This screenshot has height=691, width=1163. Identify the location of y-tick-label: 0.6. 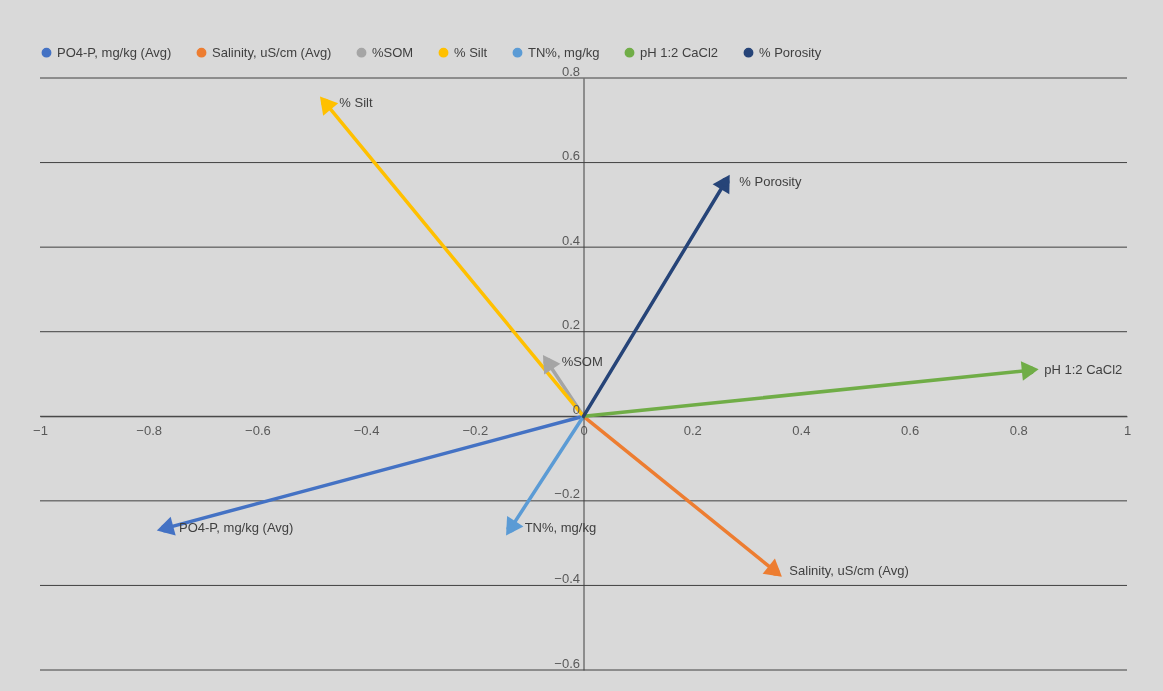
(570, 156).